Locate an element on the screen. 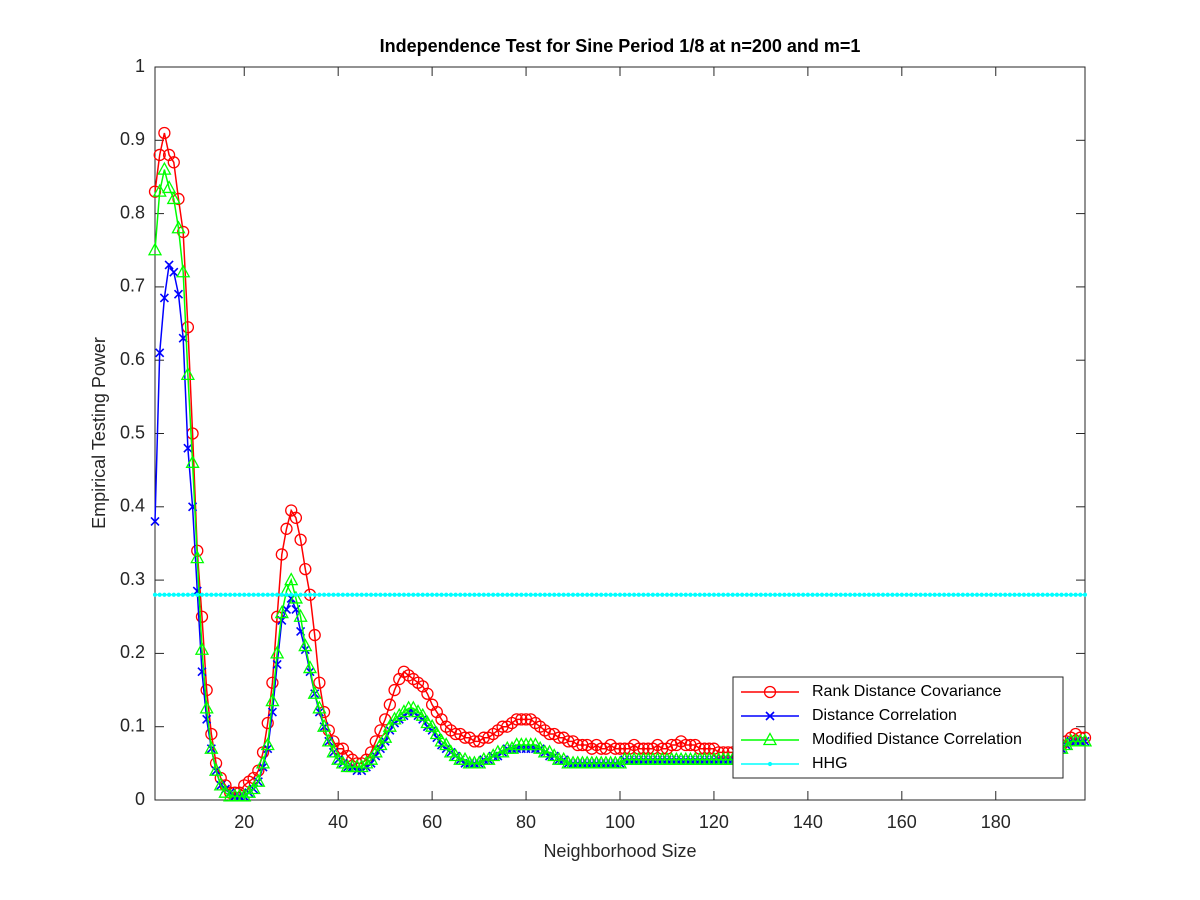 This screenshot has width=1200, height=900. x-tick-label: 60 is located at coordinates (432, 822).